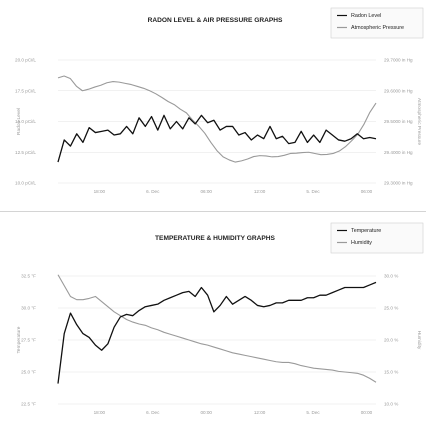  I want to click on right-tick-label: 29.5000 in Hg, so click(398, 121).